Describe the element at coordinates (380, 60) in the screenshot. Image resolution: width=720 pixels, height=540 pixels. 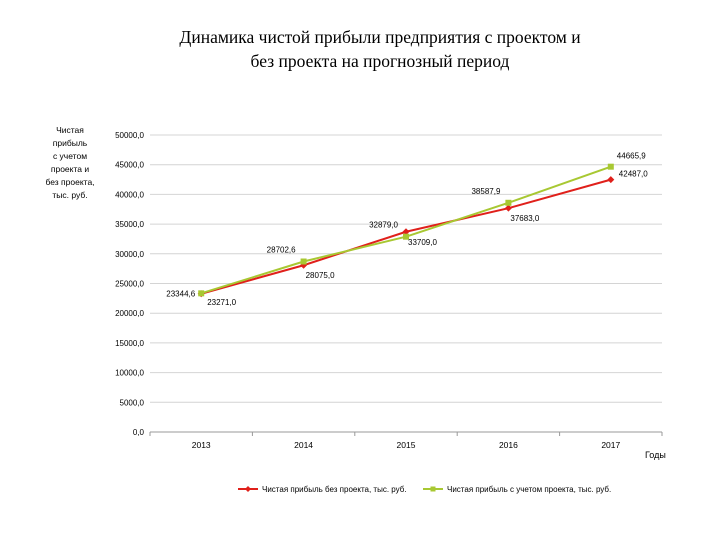
I see `chart-title-line-2: без проекта на прогнозный период` at that location.